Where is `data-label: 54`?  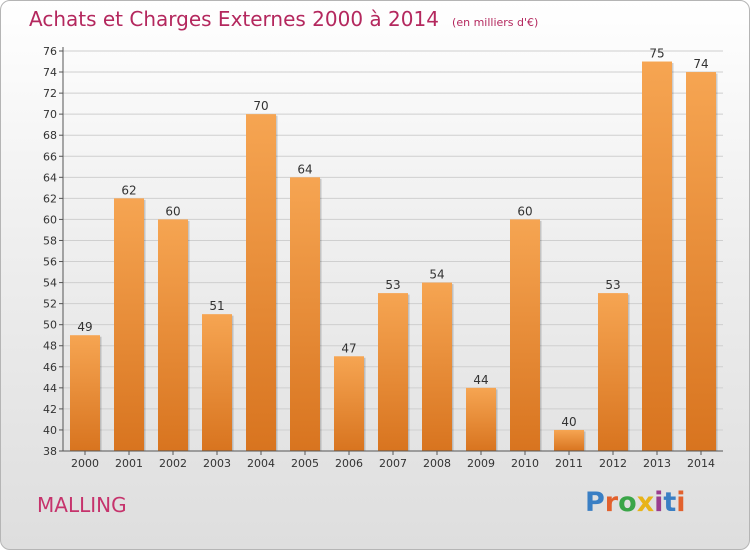
data-label: 54 is located at coordinates (436, 275).